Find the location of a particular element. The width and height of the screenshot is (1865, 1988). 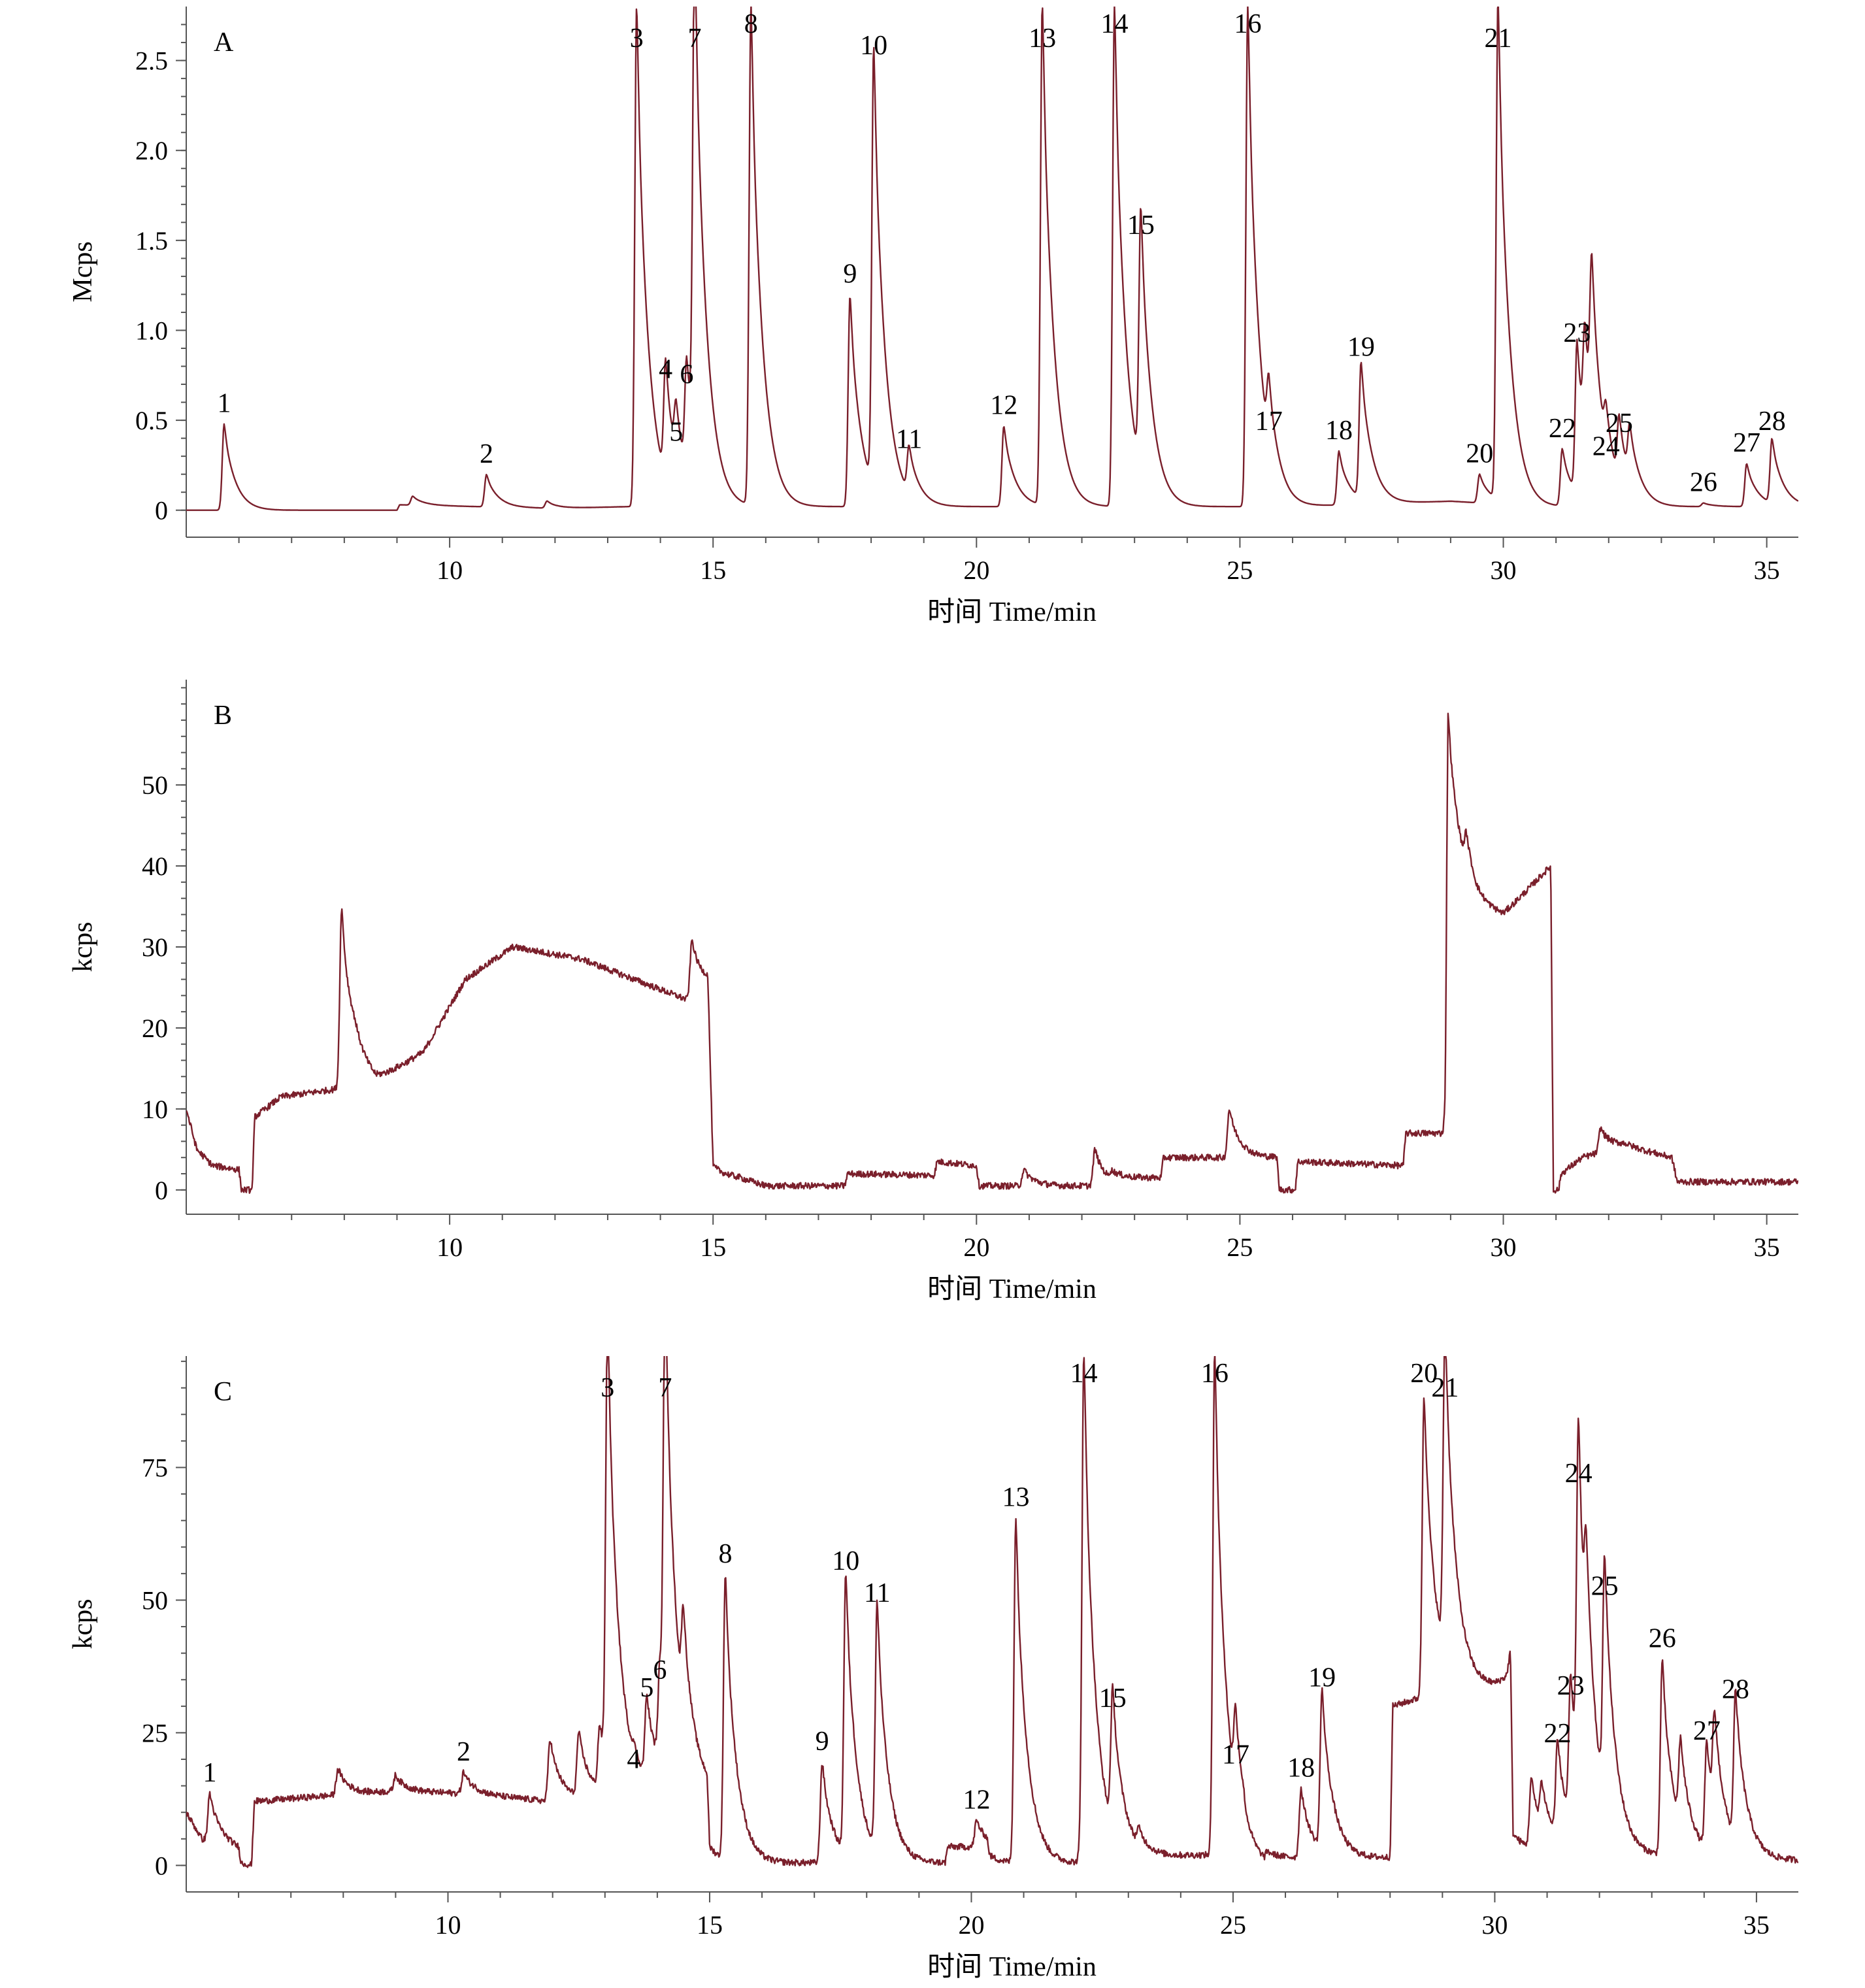

y-tick-label: 30 is located at coordinates (155, 948).